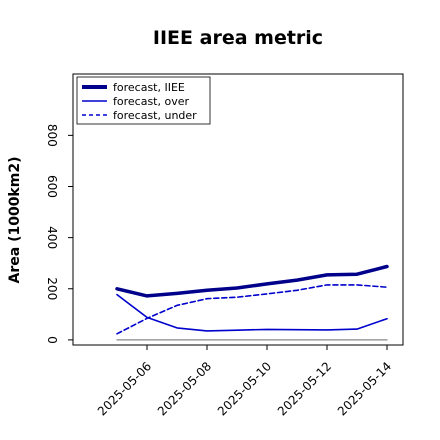  What do you see at coordinates (155, 115) in the screenshot?
I see `legend-label-under: forecast, under` at bounding box center [155, 115].